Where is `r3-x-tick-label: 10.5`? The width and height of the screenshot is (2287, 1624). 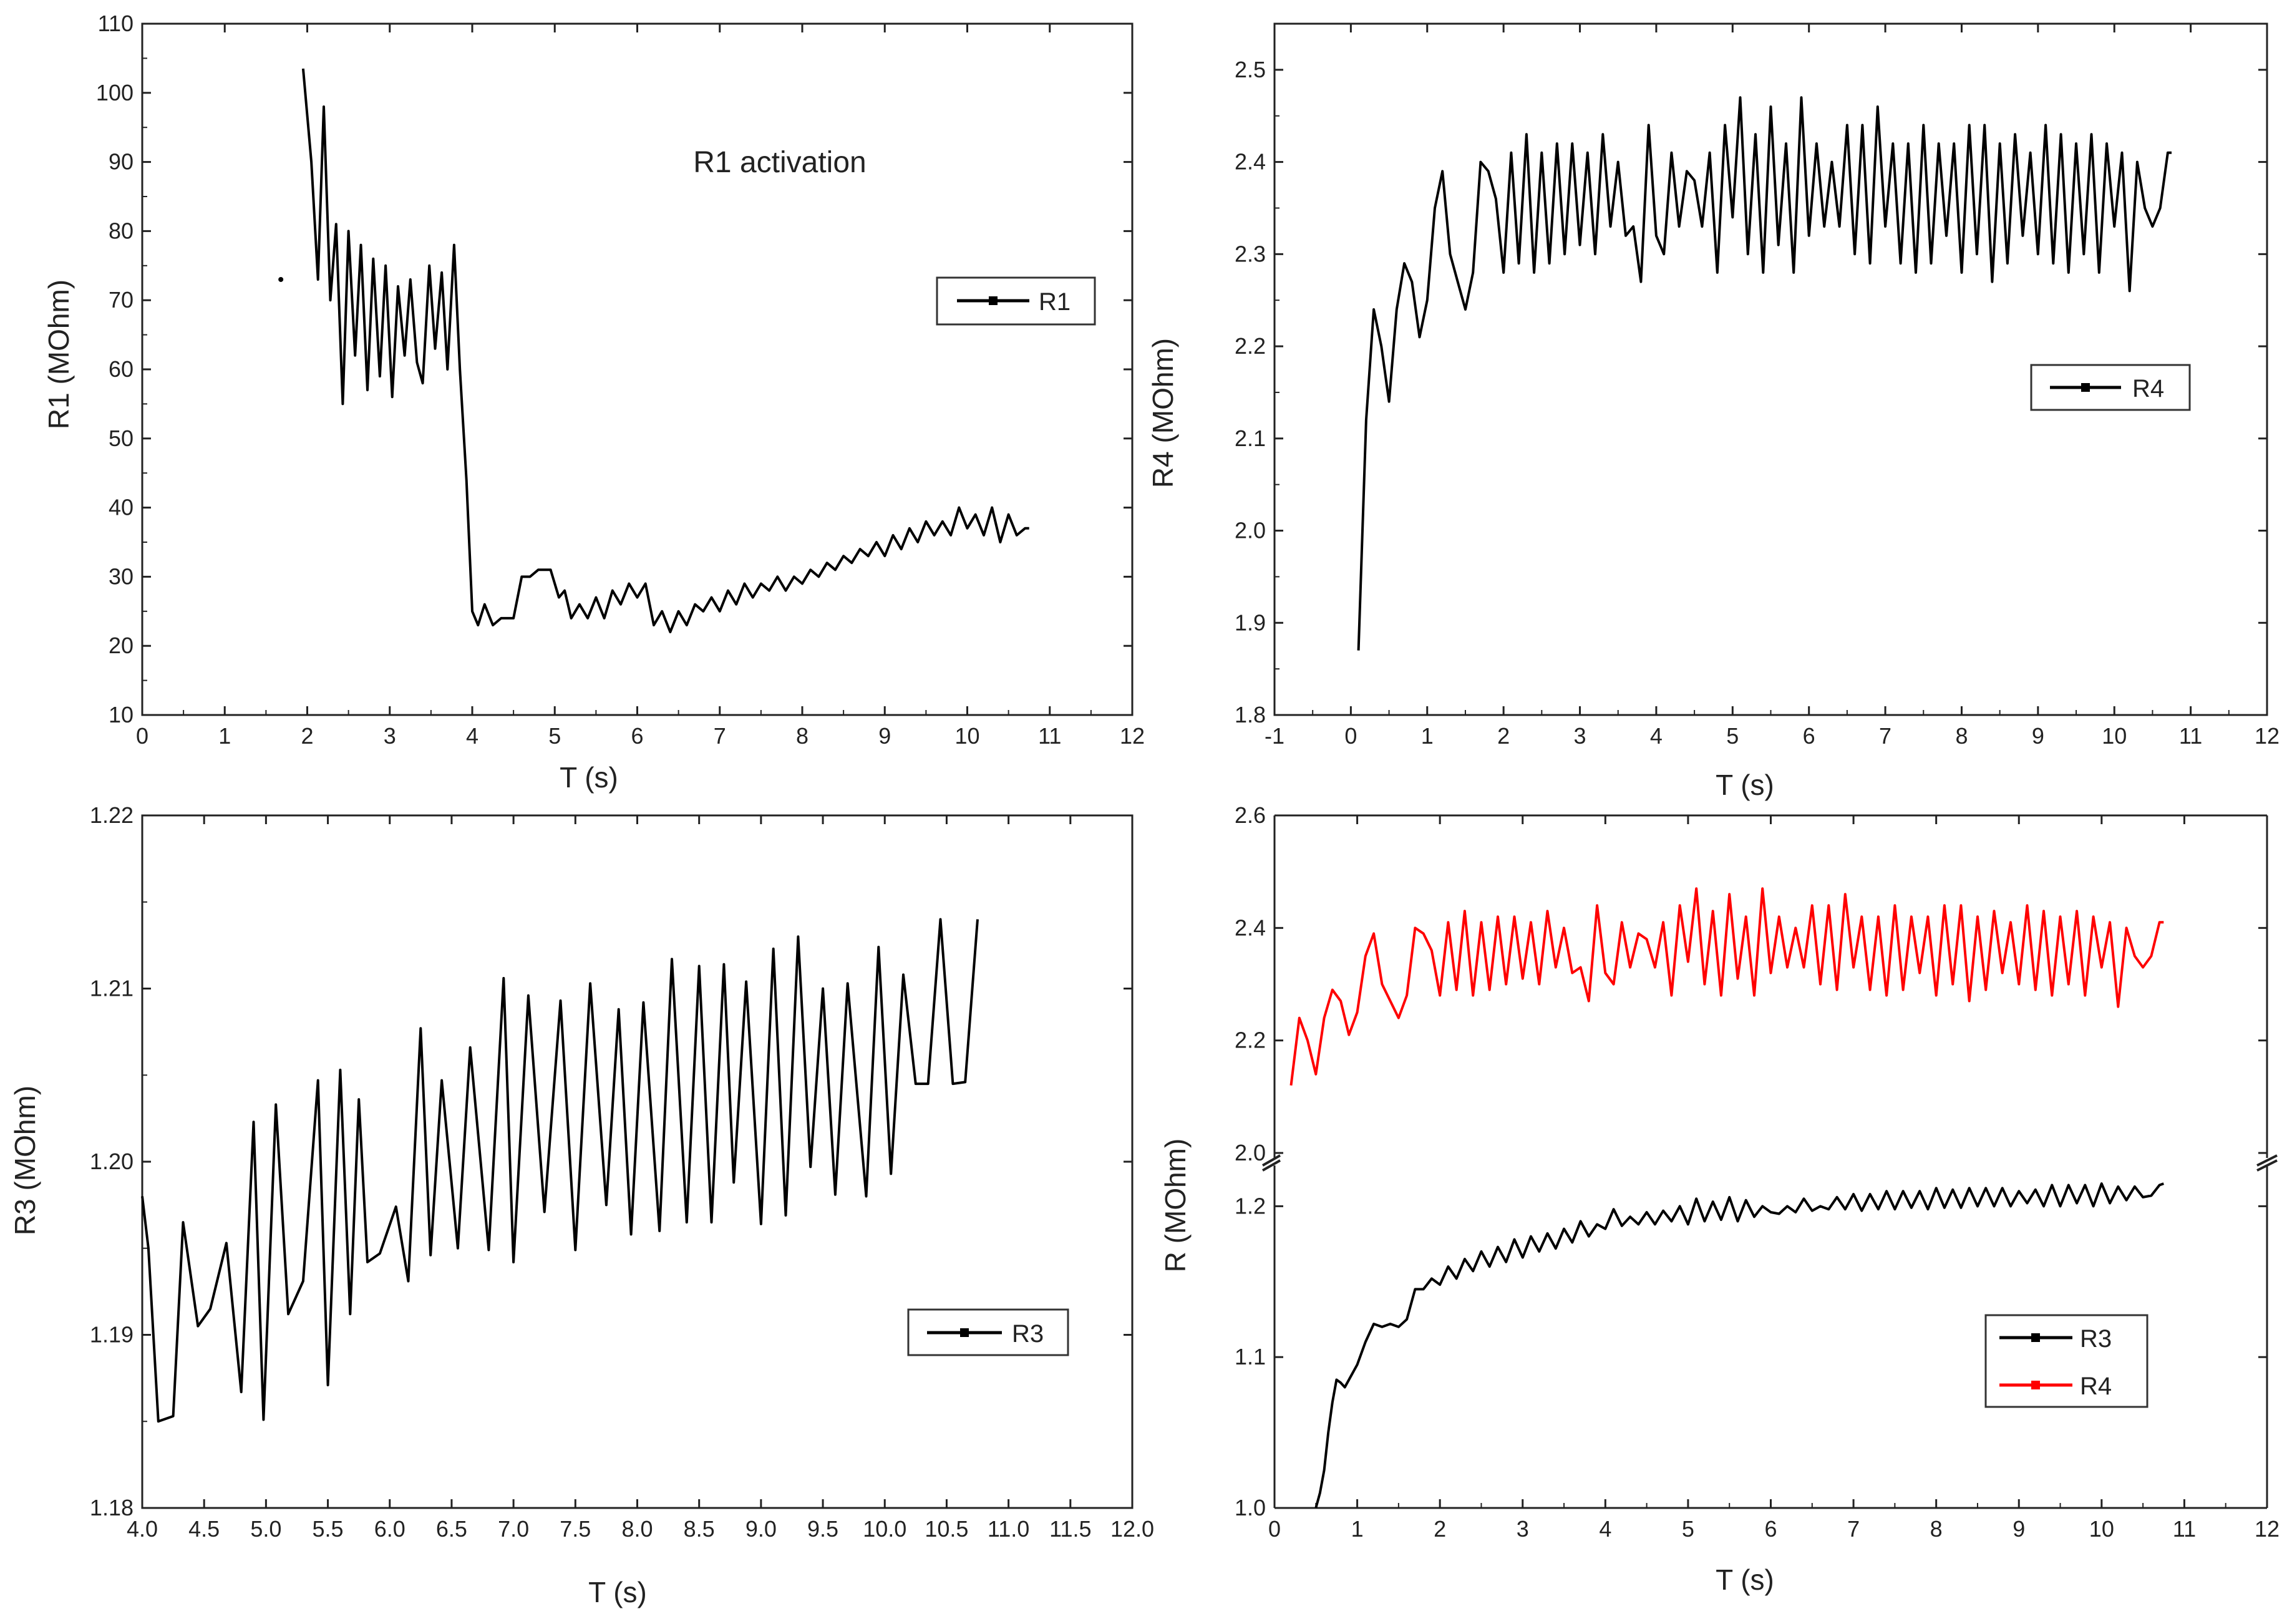 r3-x-tick-label: 10.5 is located at coordinates (946, 1529).